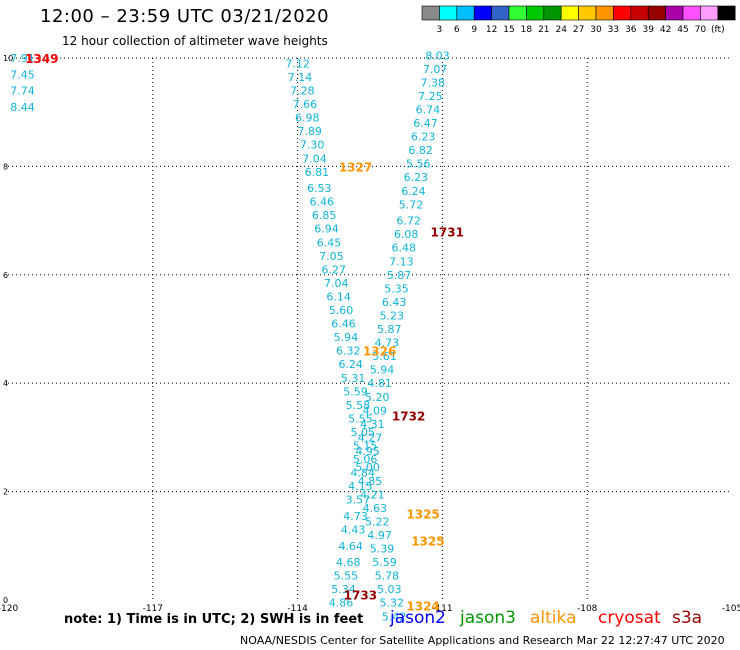 This screenshot has width=740, height=650. Describe the element at coordinates (596, 30) in the screenshot. I see `color-scale-label: 30` at that location.